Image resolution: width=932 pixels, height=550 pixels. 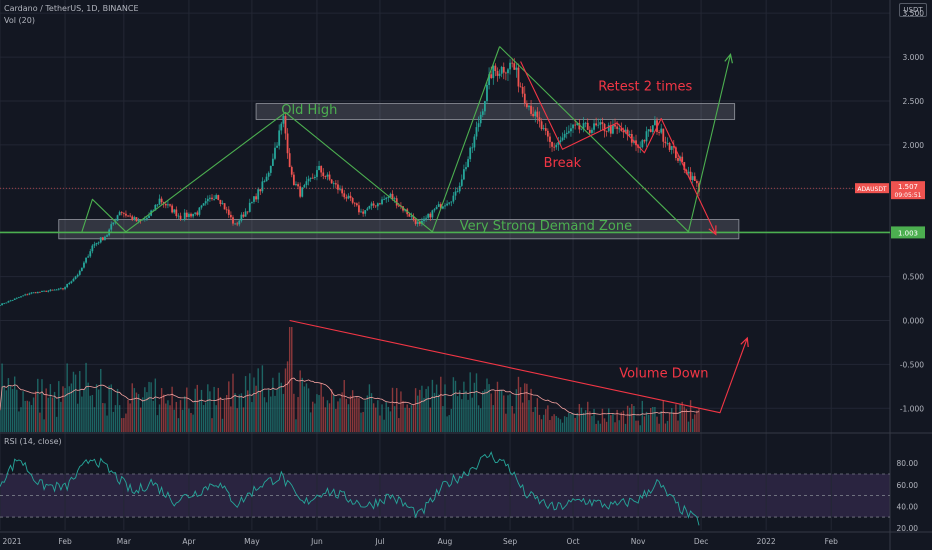 I want to click on time-axis-label: 2022, so click(x=766, y=541).